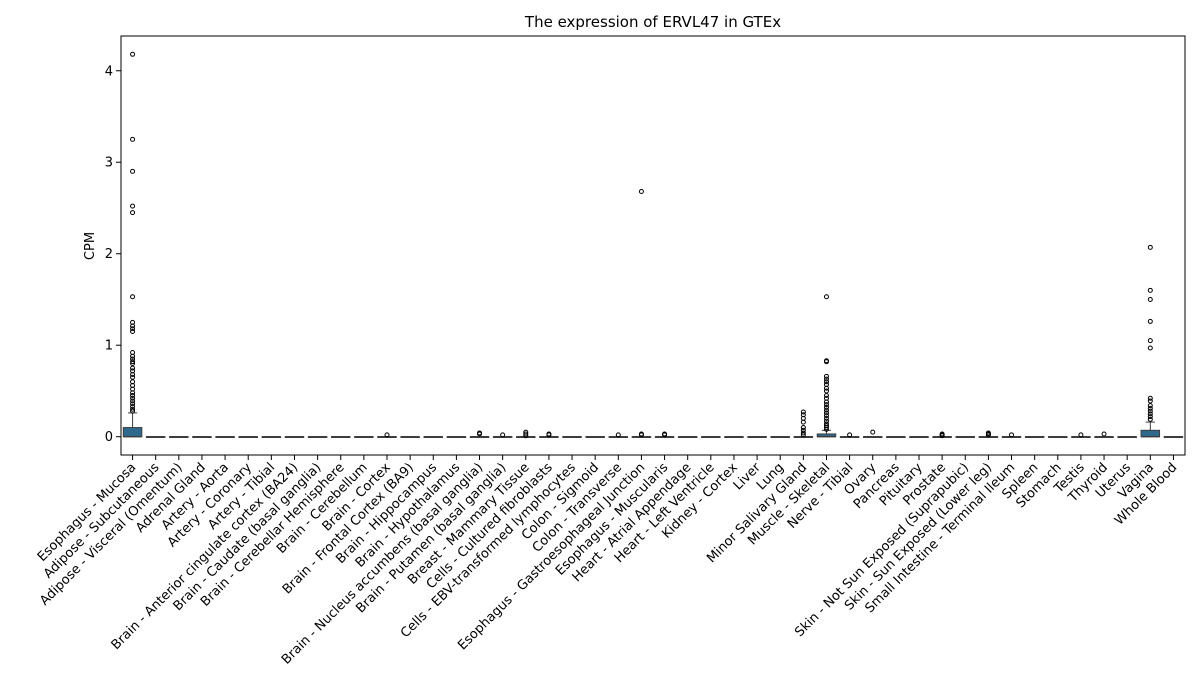 The image size is (1200, 700). Describe the element at coordinates (90, 246) in the screenshot. I see `y-axis-label: CPM` at that location.